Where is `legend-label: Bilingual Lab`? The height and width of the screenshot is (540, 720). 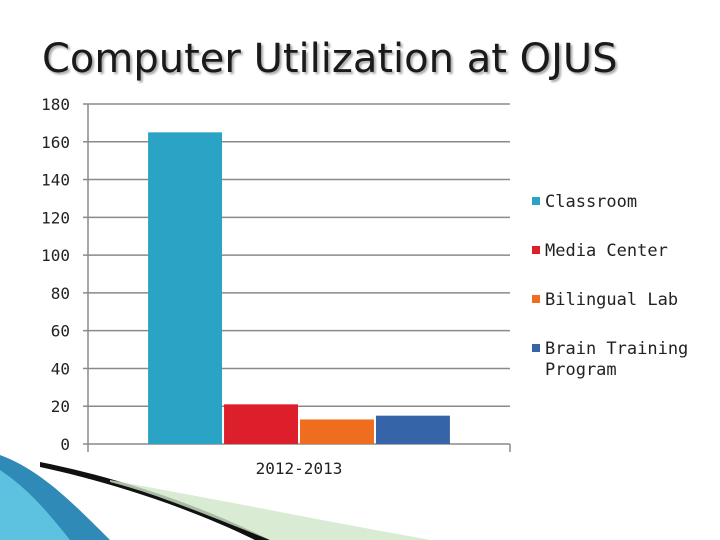 legend-label: Bilingual Lab is located at coordinates (611, 300).